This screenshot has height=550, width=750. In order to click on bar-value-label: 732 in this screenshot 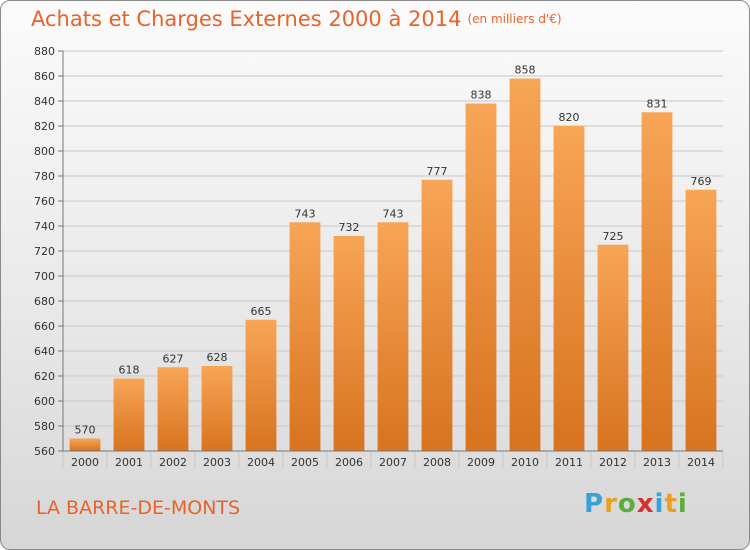, I will do `click(349, 227)`.